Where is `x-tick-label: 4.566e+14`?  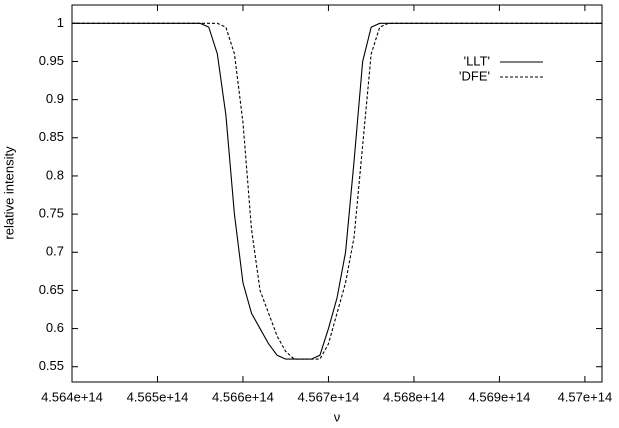 x-tick-label: 4.566e+14 is located at coordinates (243, 396).